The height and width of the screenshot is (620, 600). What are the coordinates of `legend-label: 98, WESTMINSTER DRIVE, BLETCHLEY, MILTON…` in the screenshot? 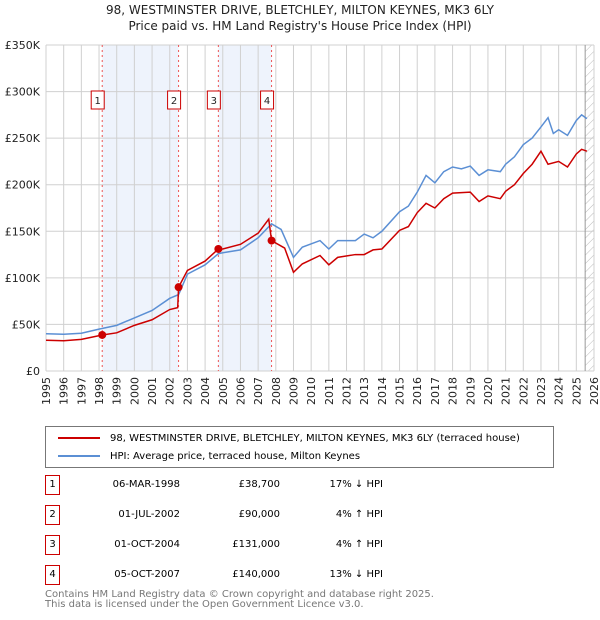 It's located at (315, 438).